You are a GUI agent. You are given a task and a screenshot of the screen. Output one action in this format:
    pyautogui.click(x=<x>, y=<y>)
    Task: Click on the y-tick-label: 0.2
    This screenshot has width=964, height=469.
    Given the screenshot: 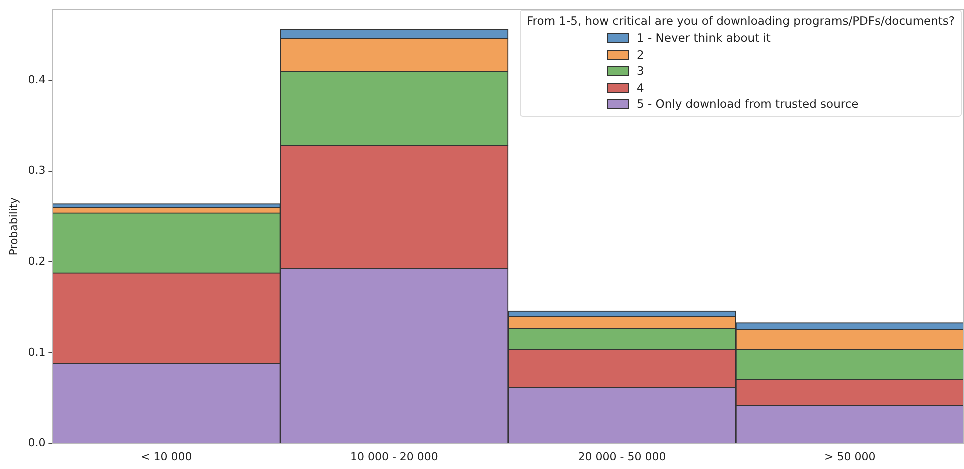 What is the action you would take?
    pyautogui.click(x=37, y=261)
    